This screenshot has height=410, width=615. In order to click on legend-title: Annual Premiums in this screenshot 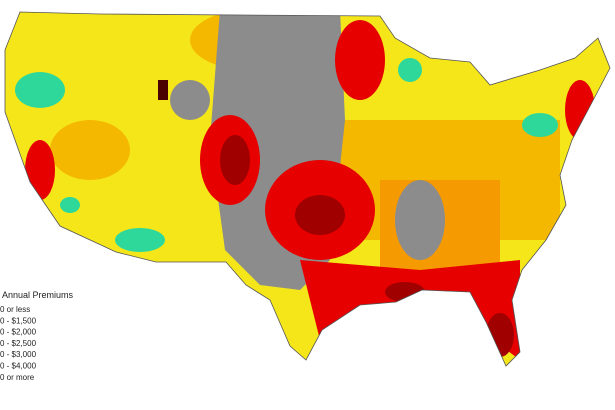, I will do `click(38, 295)`.